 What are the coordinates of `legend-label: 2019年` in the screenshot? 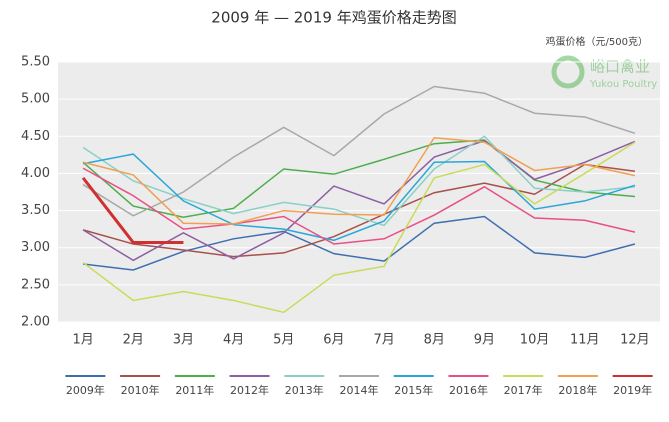 It's located at (632, 390).